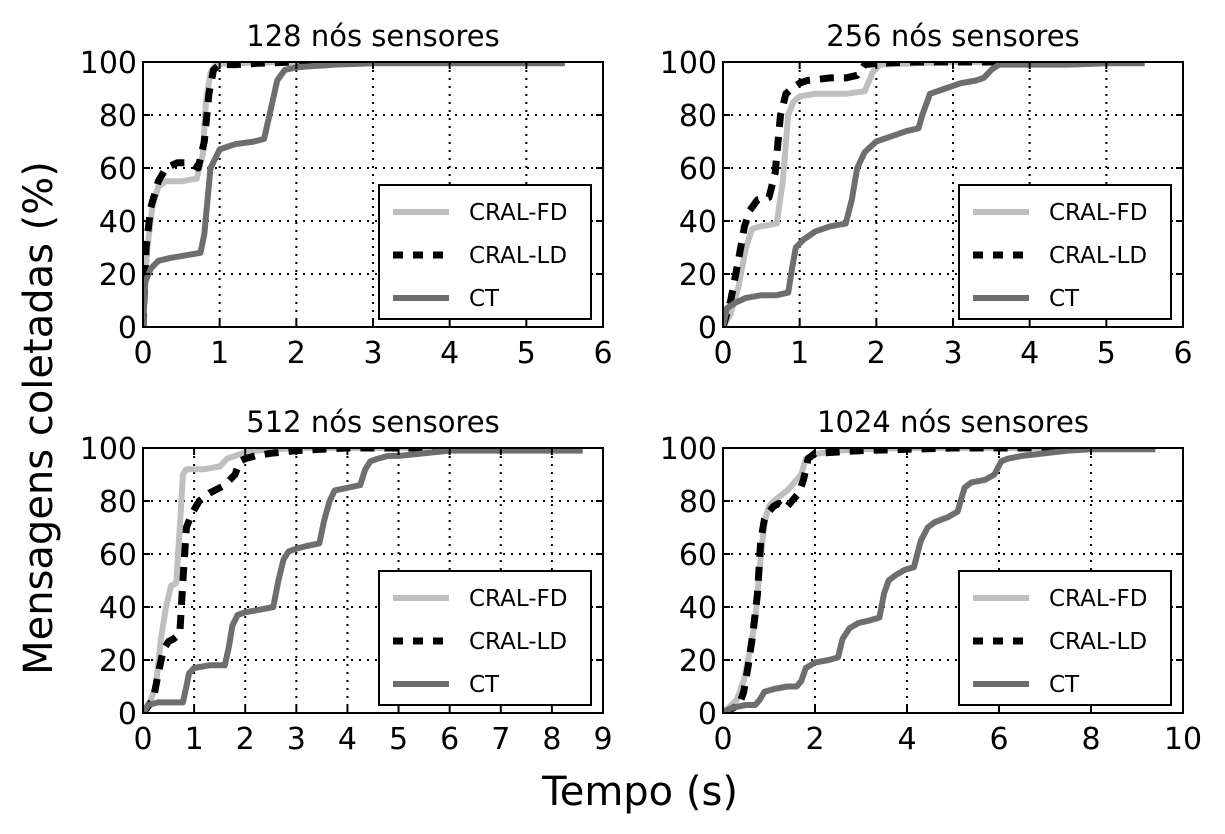 The image size is (1225, 834). What do you see at coordinates (372, 422) in the screenshot?
I see `panel-title: 512 nós sensores` at bounding box center [372, 422].